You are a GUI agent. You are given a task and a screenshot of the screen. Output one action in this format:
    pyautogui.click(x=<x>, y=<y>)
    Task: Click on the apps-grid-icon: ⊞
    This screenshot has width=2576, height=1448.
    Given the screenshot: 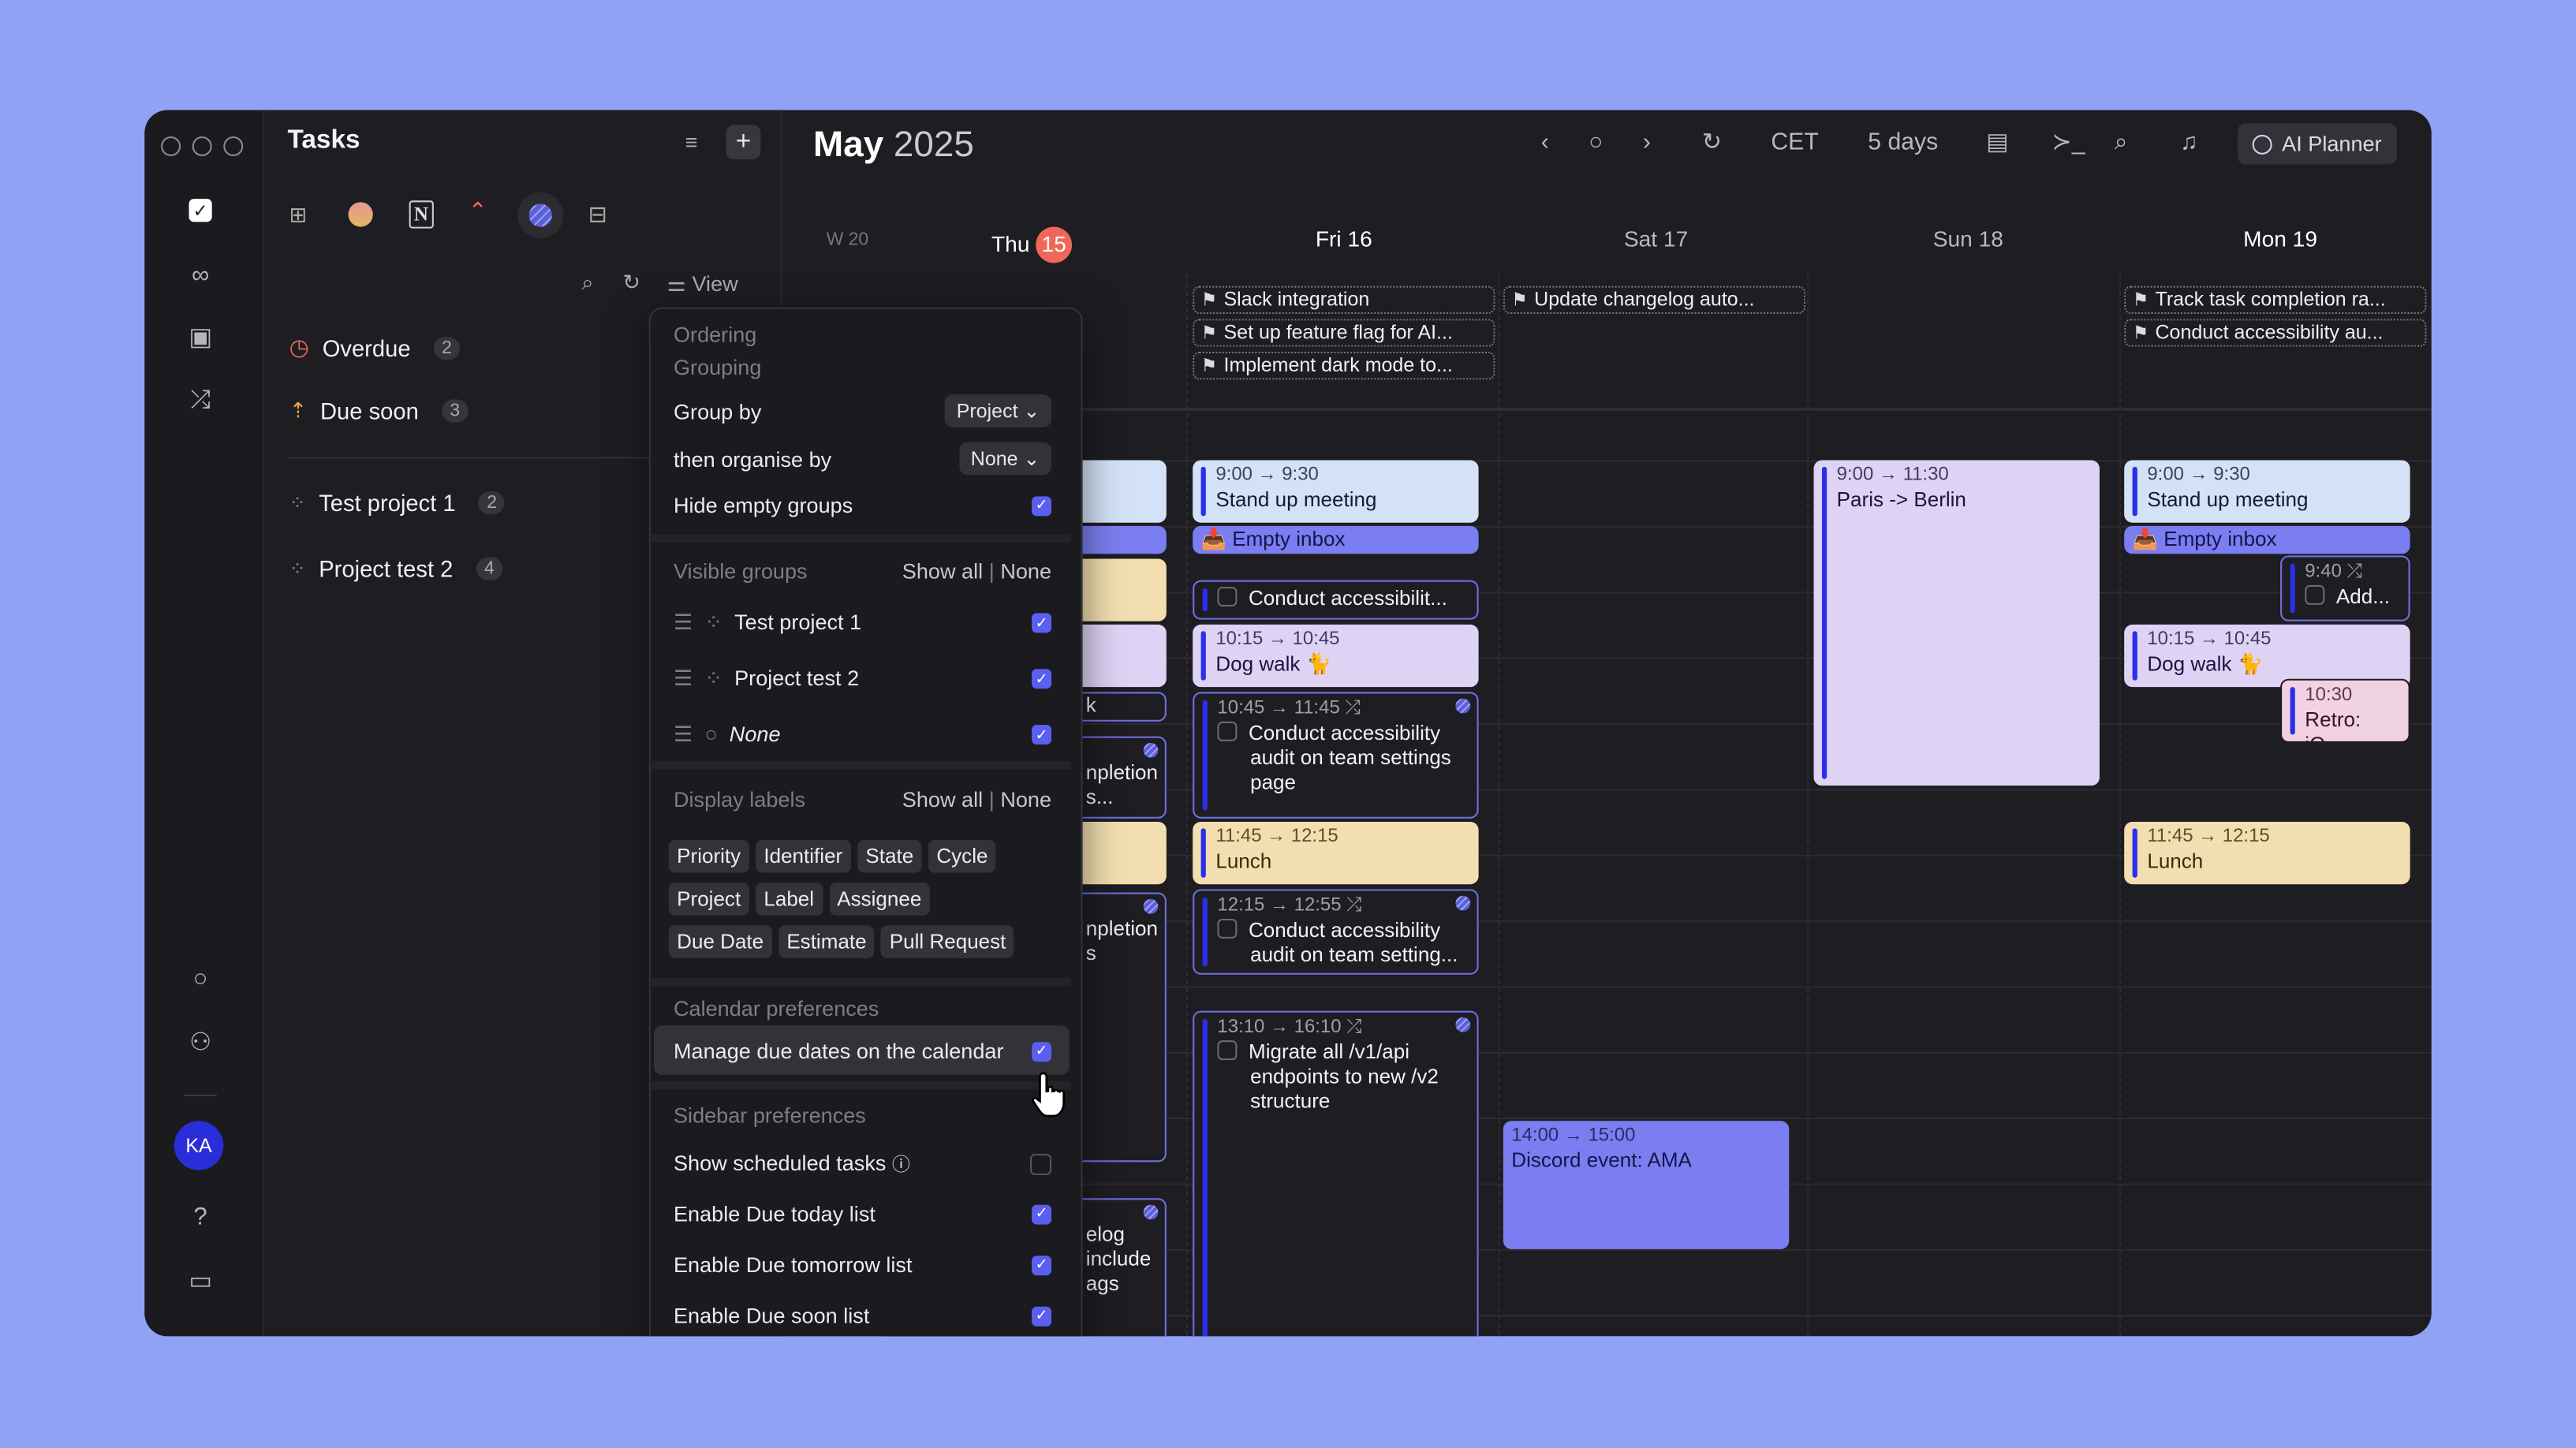 What is the action you would take?
    pyautogui.click(x=298, y=214)
    